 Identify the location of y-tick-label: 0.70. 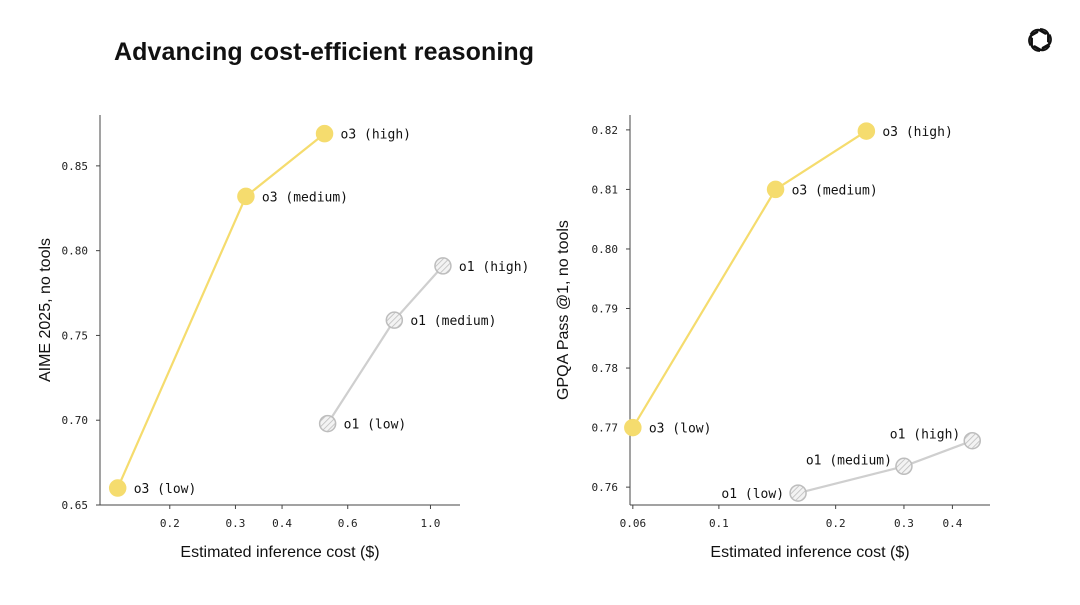
(75, 420).